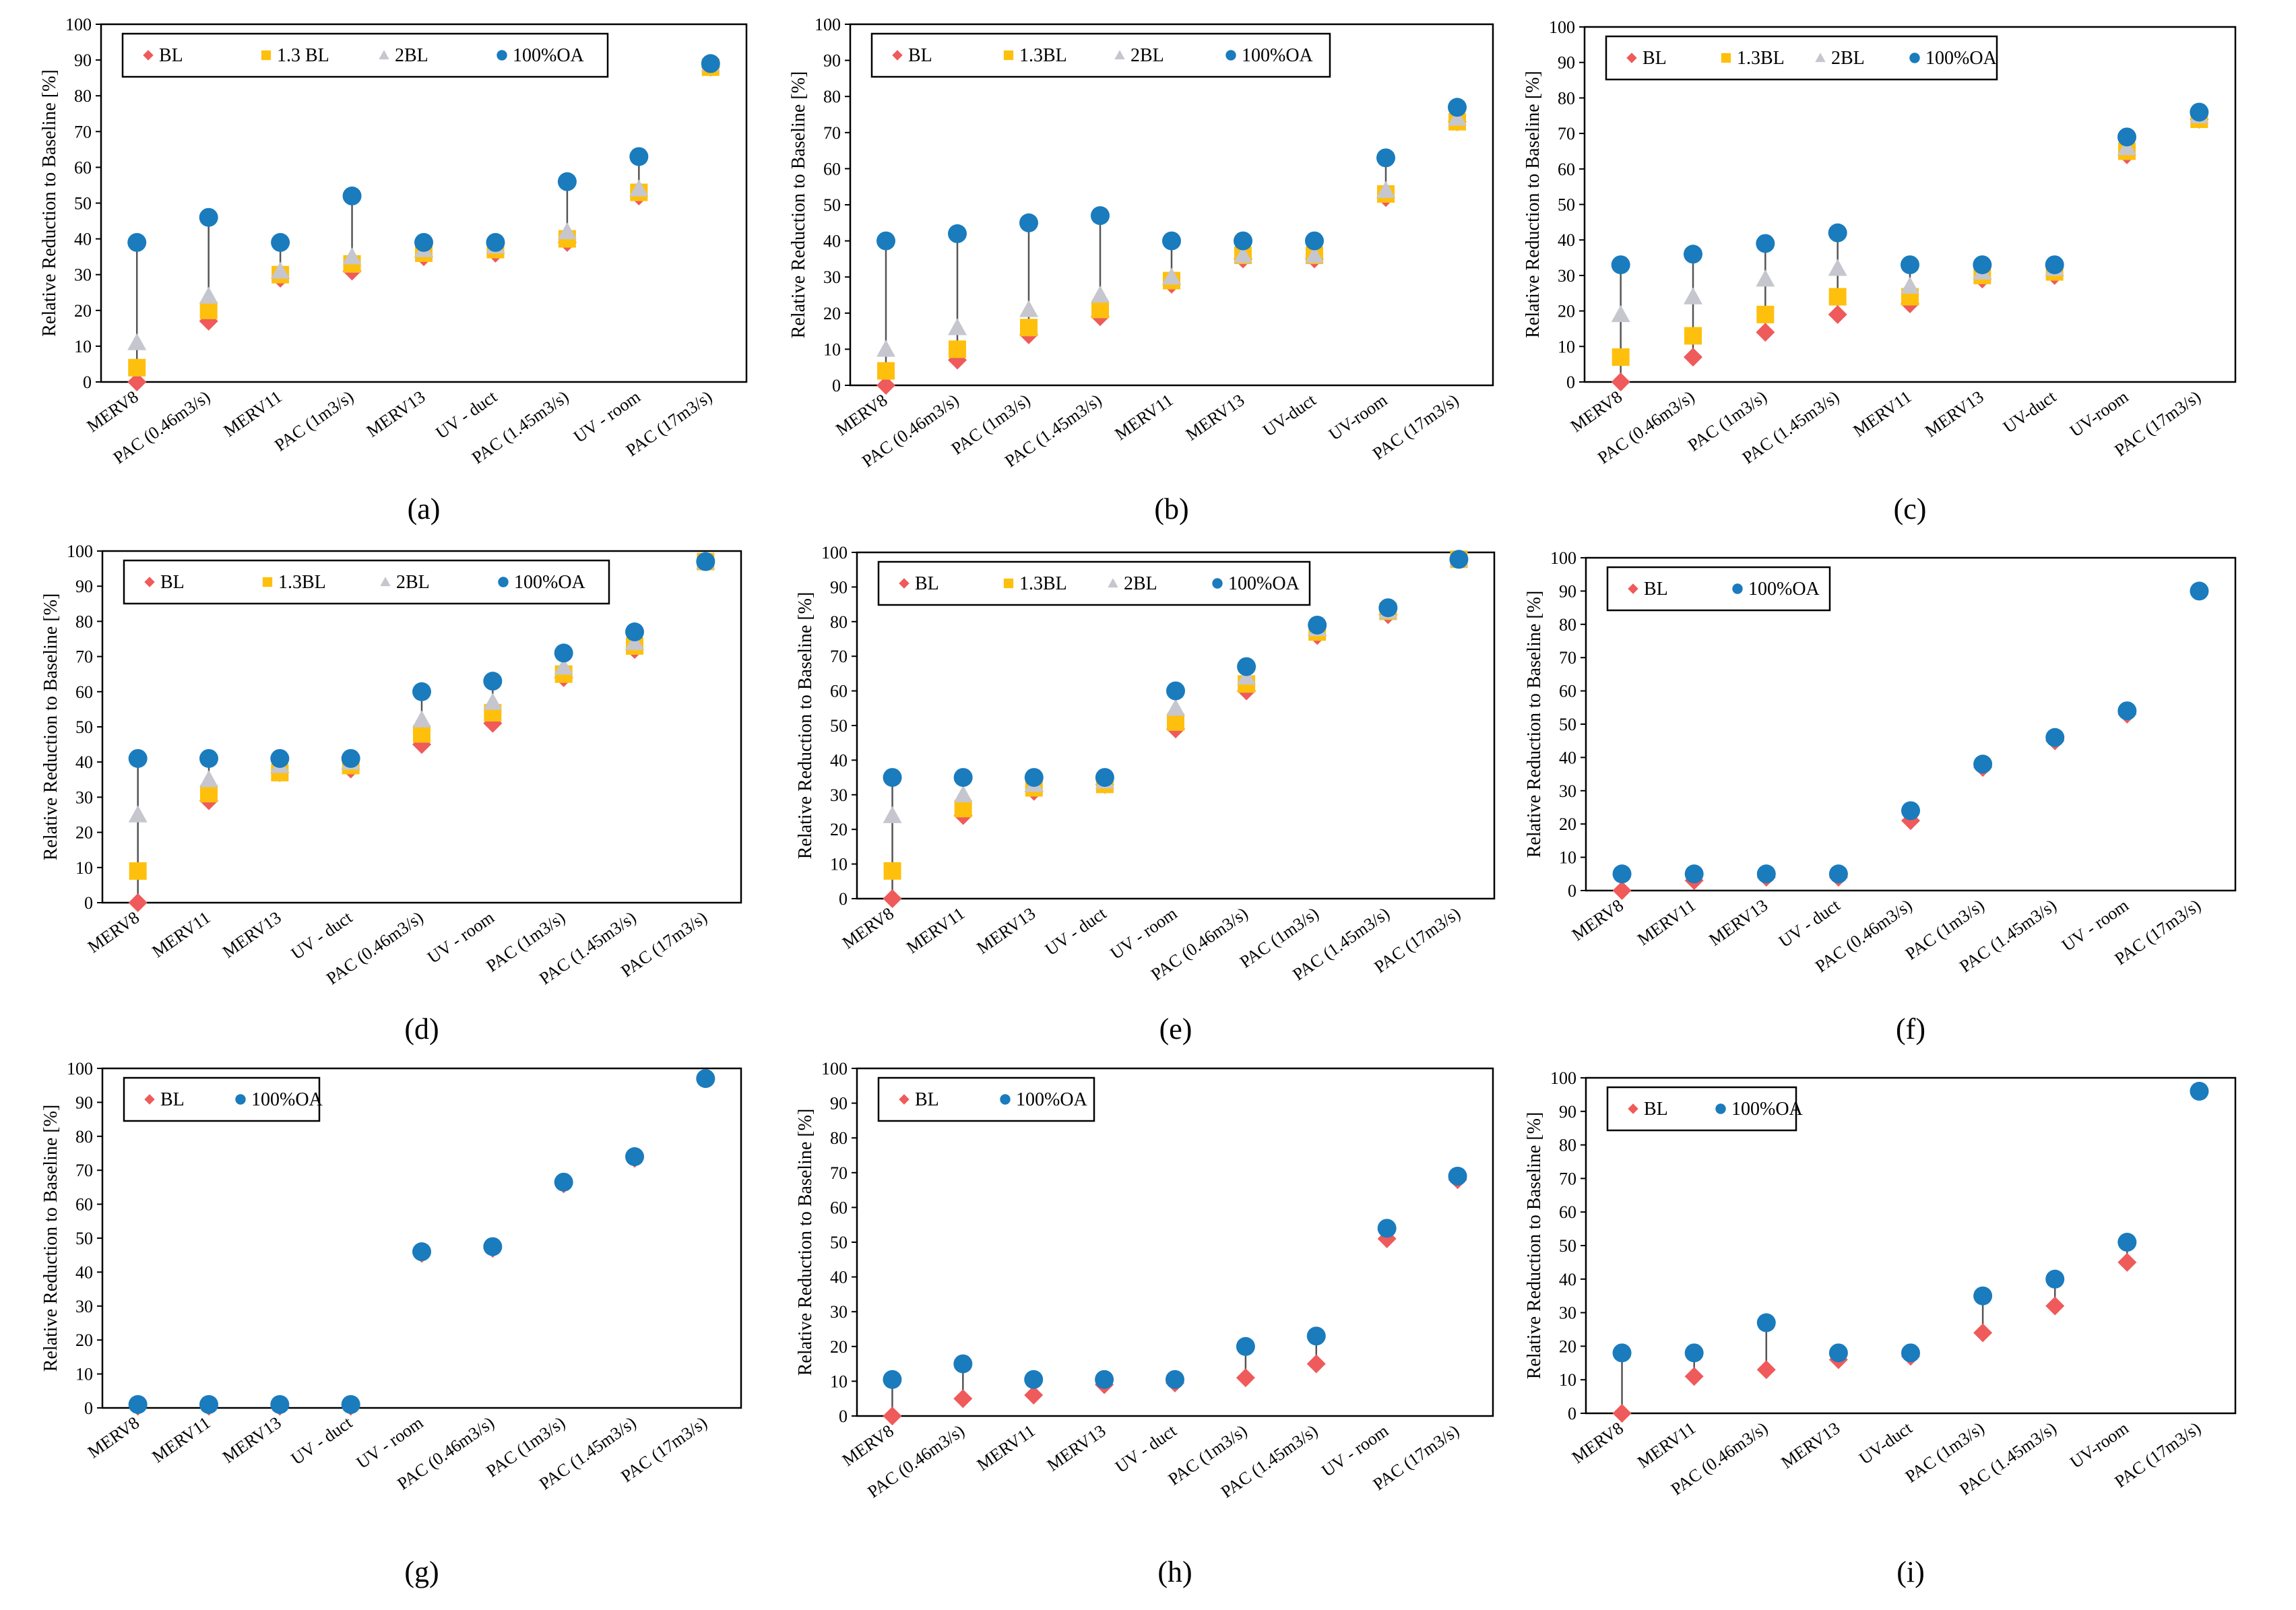  Describe the element at coordinates (1289, 415) in the screenshot. I see `x-tick-label: UV-duct` at that location.